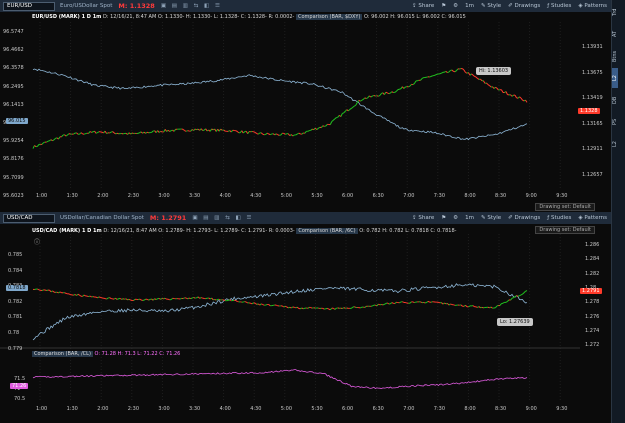 This screenshot has height=423, width=625. What do you see at coordinates (393, 231) in the screenshot?
I see `cmp-high: H: 0.782` at bounding box center [393, 231].